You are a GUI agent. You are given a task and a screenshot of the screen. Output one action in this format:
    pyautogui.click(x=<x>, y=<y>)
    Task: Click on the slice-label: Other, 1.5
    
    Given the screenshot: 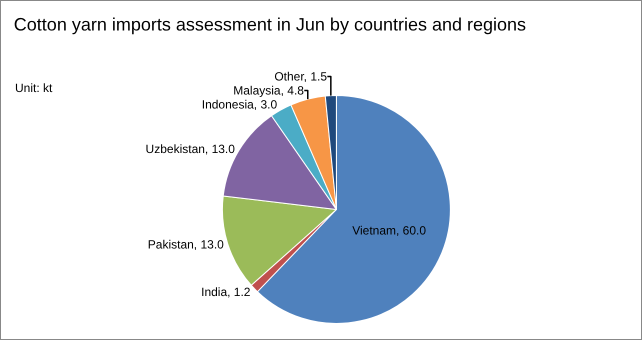 What is the action you would take?
    pyautogui.click(x=301, y=77)
    